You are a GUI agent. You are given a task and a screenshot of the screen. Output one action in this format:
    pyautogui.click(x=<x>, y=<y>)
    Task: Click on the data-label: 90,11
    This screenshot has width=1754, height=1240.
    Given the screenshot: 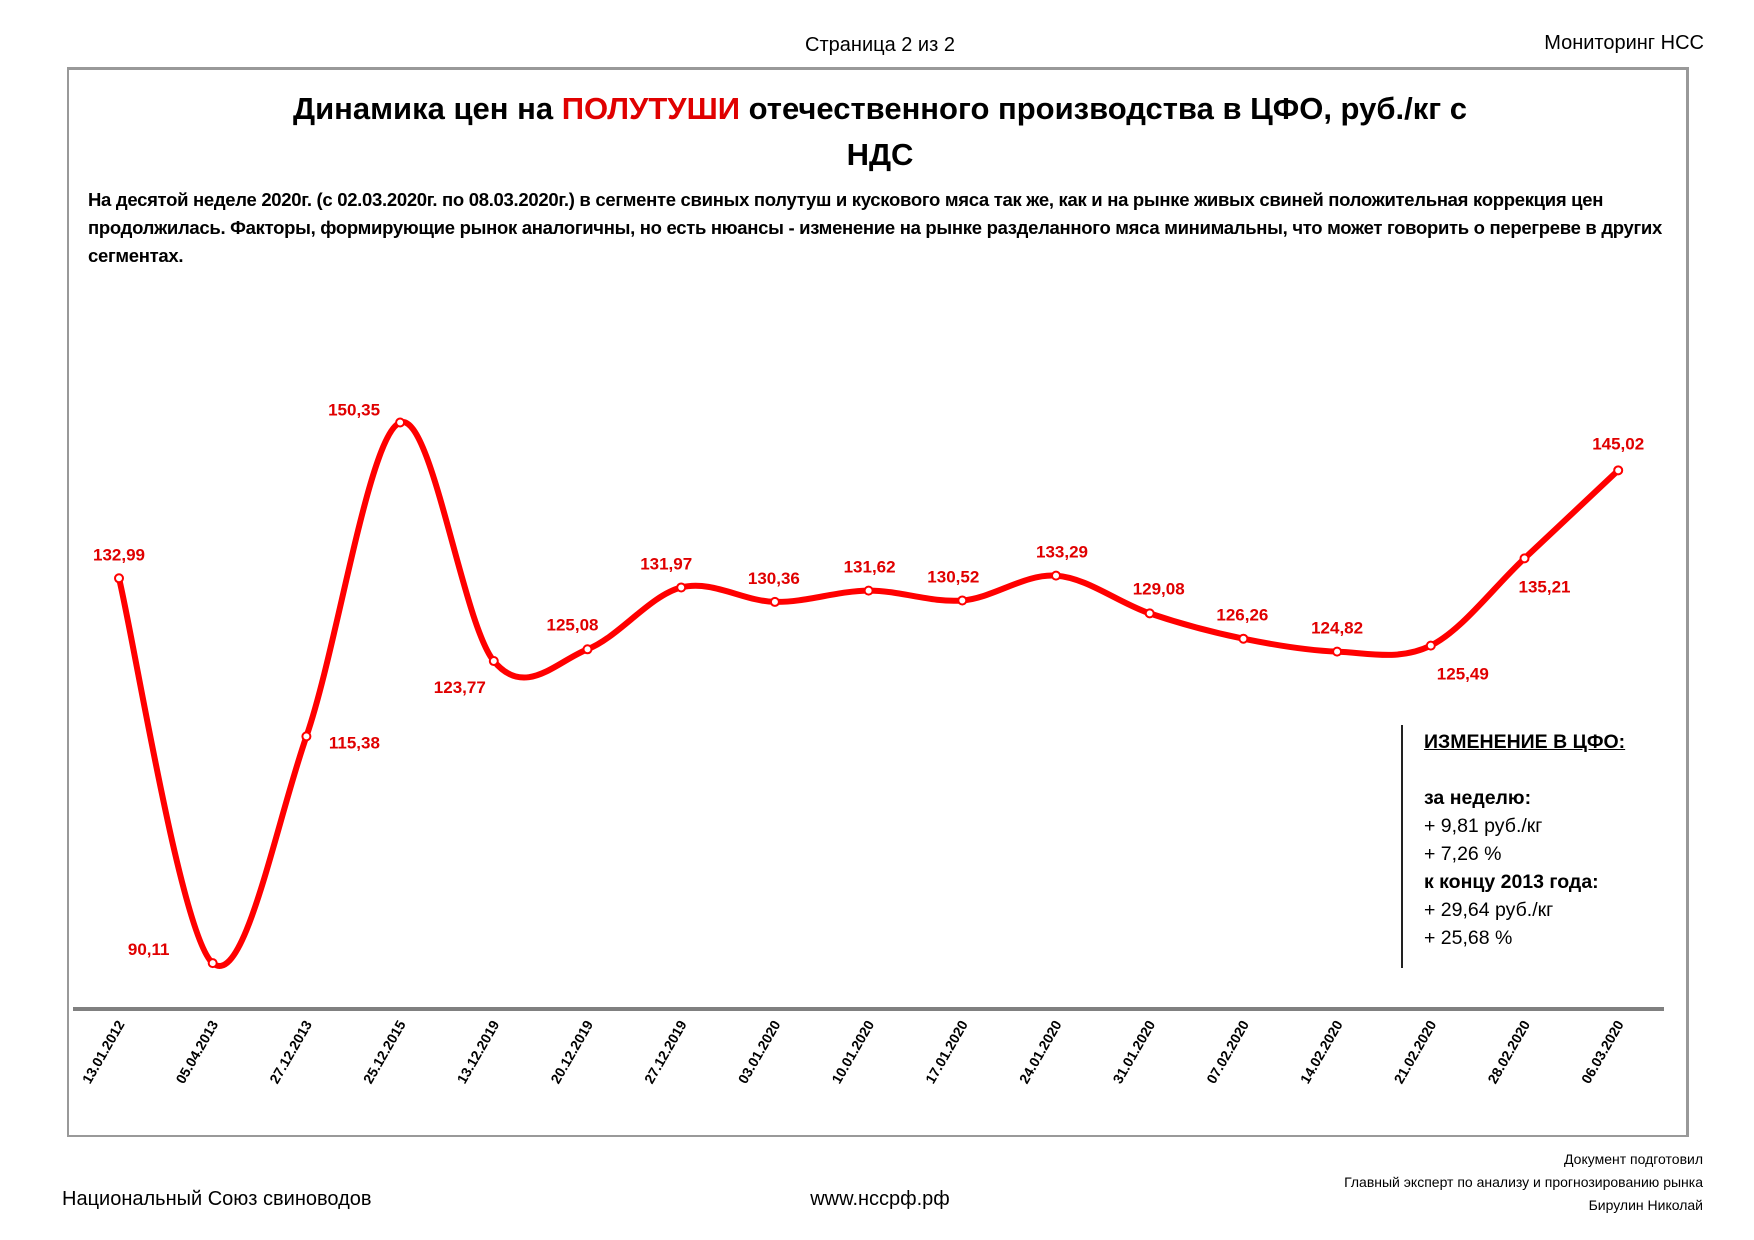 What is the action you would take?
    pyautogui.click(x=149, y=949)
    